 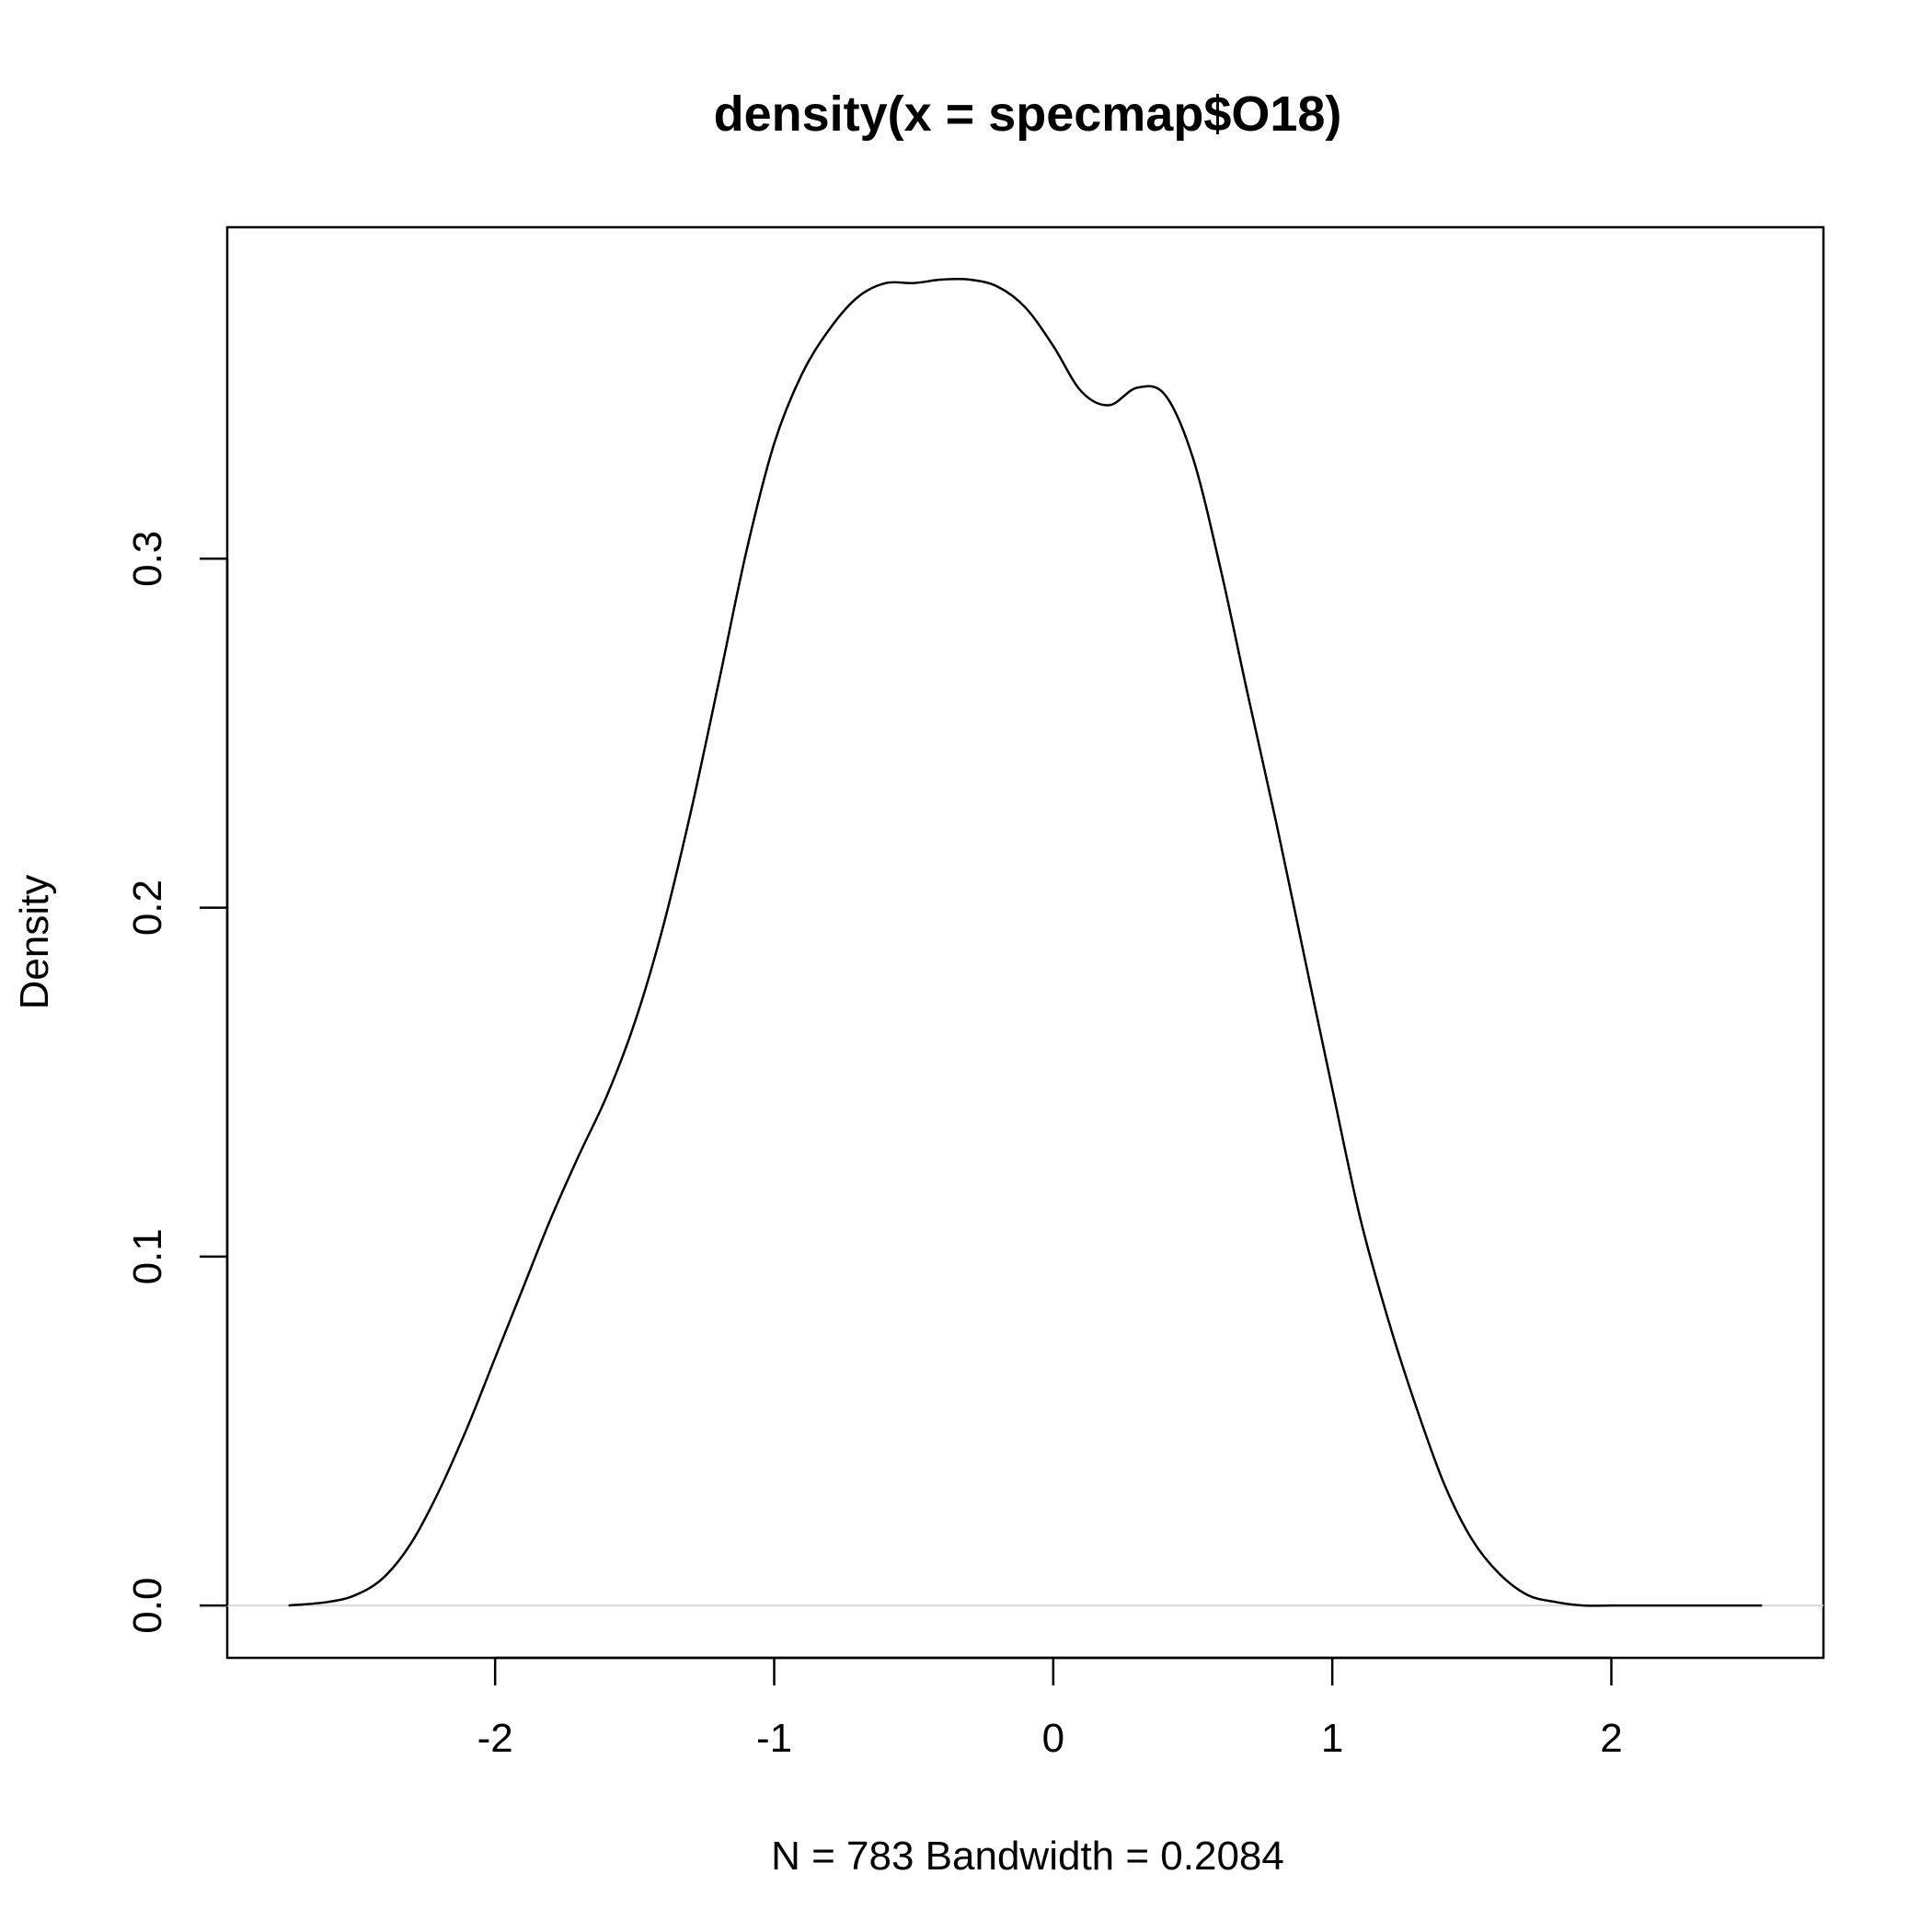 What do you see at coordinates (34, 942) in the screenshot?
I see `y-axis-label: Density` at bounding box center [34, 942].